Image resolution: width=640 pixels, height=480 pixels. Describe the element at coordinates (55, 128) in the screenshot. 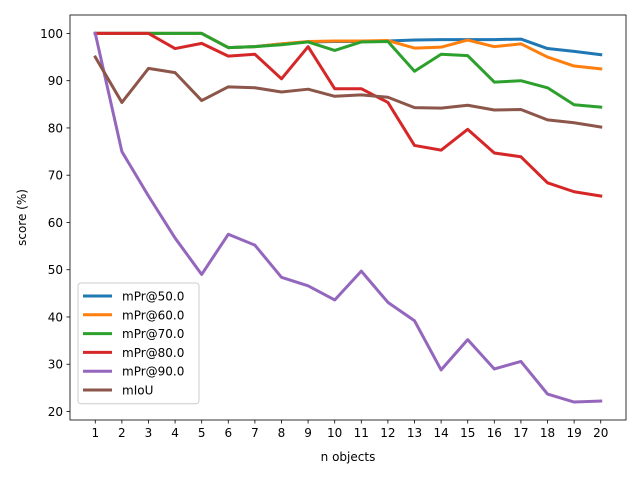

I see `y-tick-label: 80` at that location.